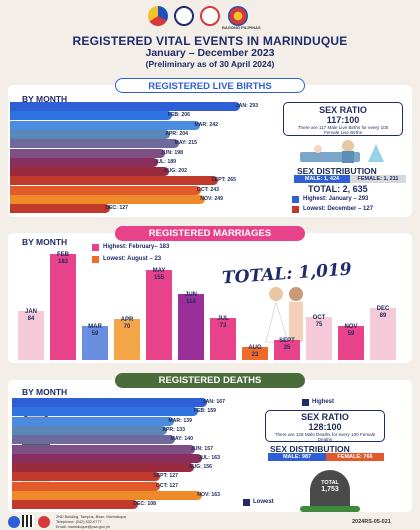  Describe the element at coordinates (45, 242) in the screenshot. I see `marriages-by-month-label: BY MONTH` at that location.